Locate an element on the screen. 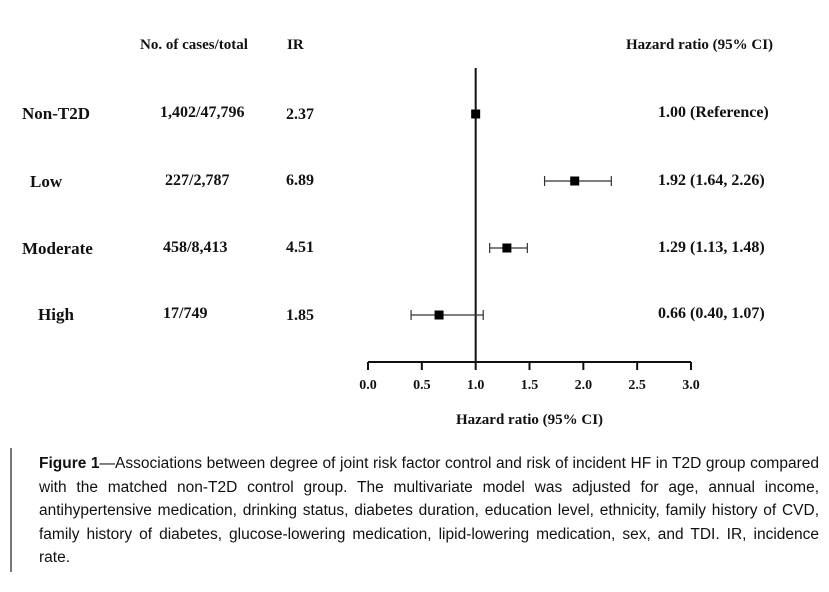 This screenshot has height=592, width=829. figure-label: Figure 1 is located at coordinates (69, 463).